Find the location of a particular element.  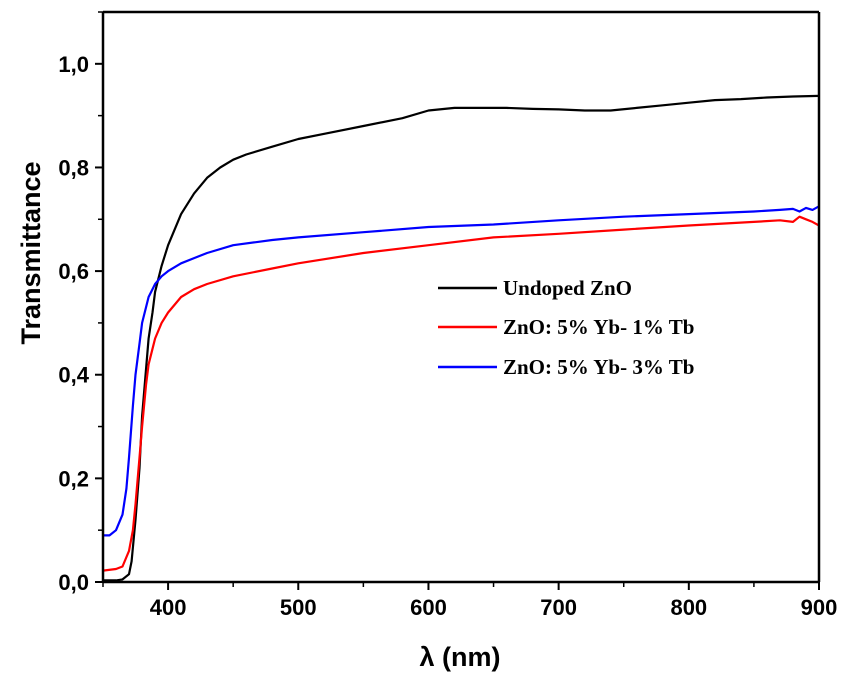

x-tick-label-400: 400 is located at coordinates (168, 607).